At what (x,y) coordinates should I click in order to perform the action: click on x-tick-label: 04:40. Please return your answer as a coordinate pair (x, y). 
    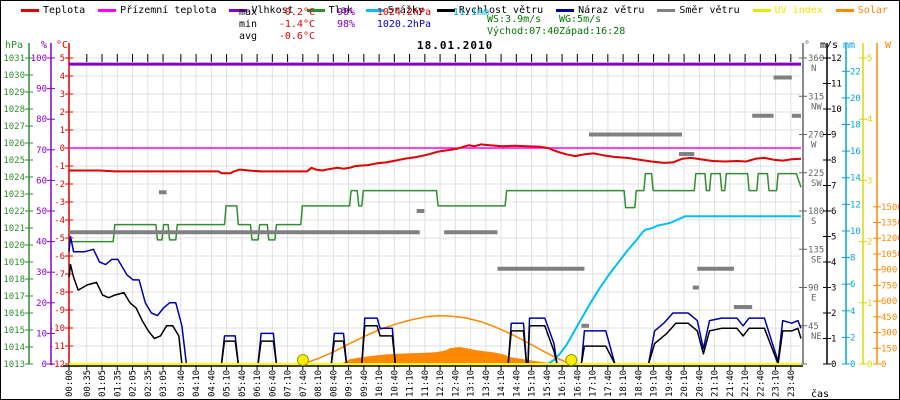
    Looking at the image, I should click on (212, 383).